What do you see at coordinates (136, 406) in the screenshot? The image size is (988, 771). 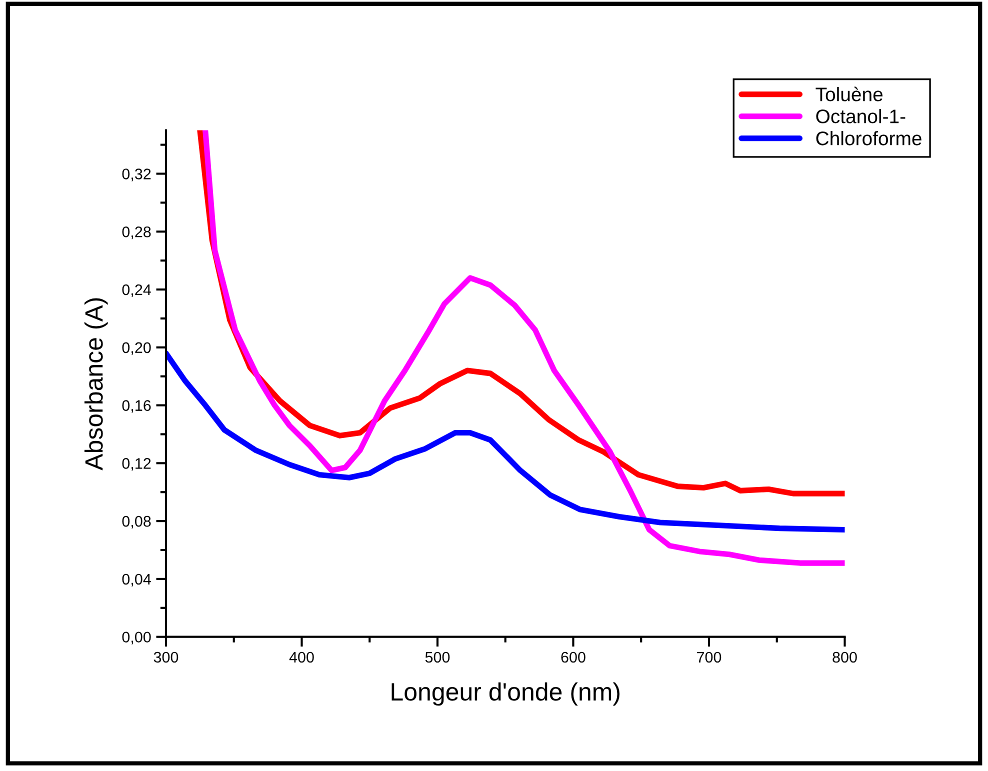 I see `y-tick-label: 0,16` at bounding box center [136, 406].